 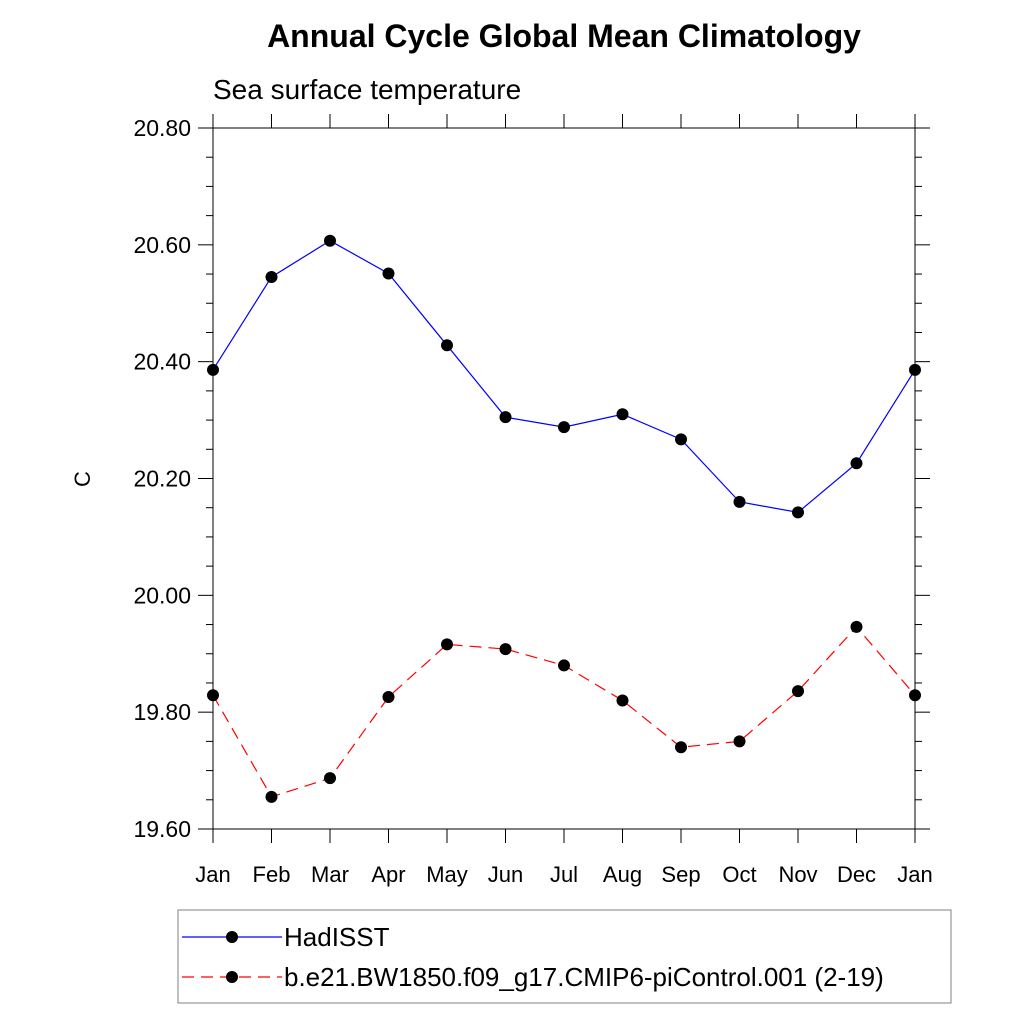 I want to click on x-tick-label: Oct, so click(x=739, y=874).